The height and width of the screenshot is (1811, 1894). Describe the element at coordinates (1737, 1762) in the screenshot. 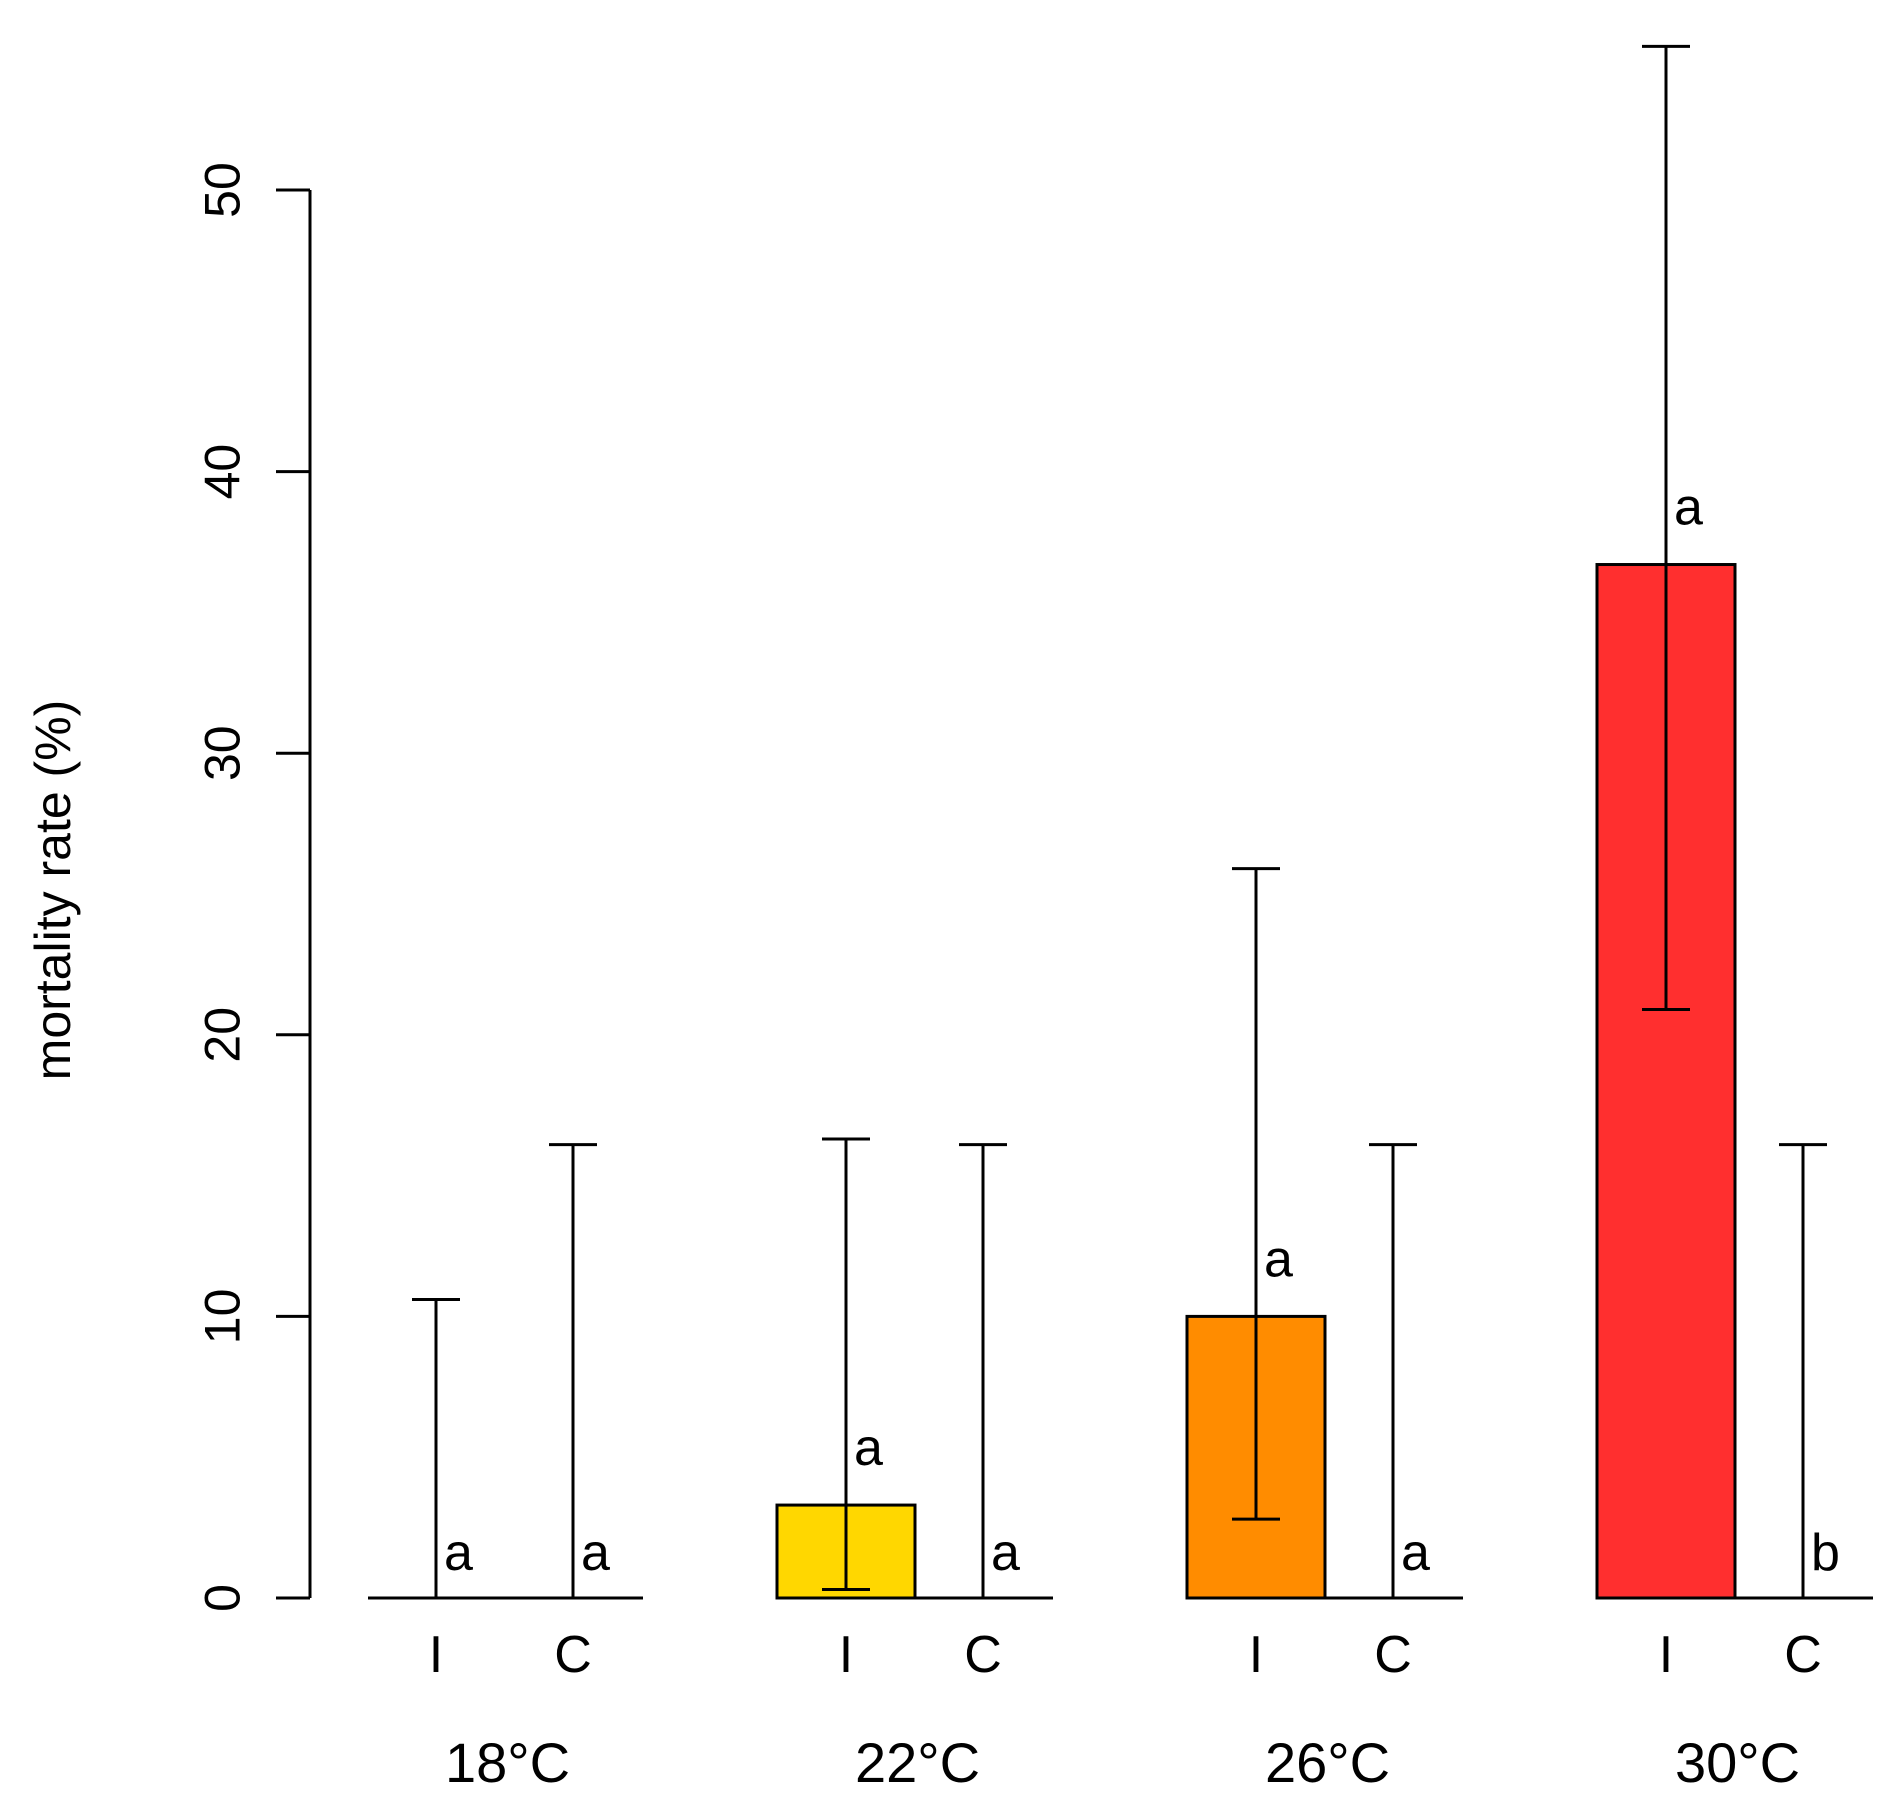

I see `temperature-label: 30°C` at that location.